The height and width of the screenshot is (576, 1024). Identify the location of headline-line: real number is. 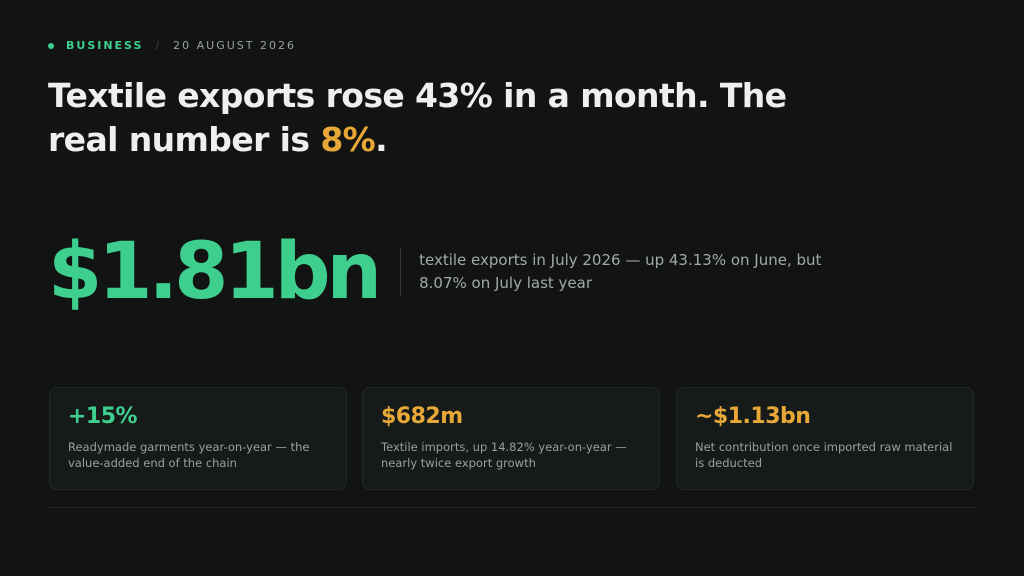
(179, 139).